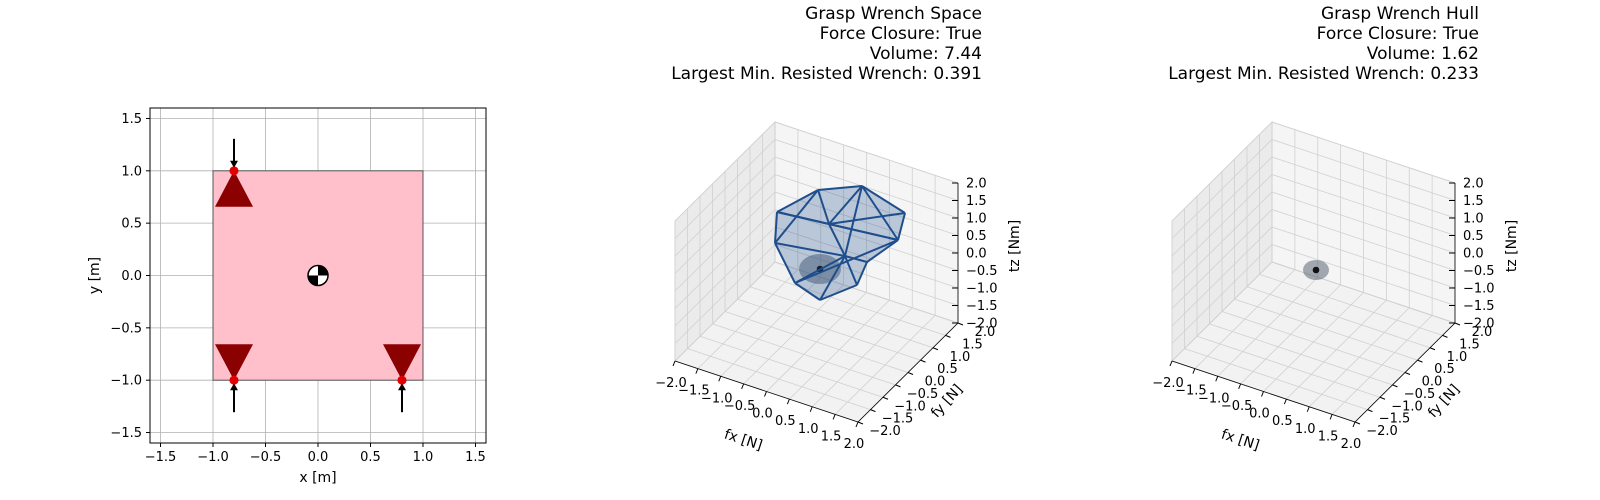 The width and height of the screenshot is (1600, 500). Describe the element at coordinates (1316, 270) in the screenshot. I see `origin-point` at that location.